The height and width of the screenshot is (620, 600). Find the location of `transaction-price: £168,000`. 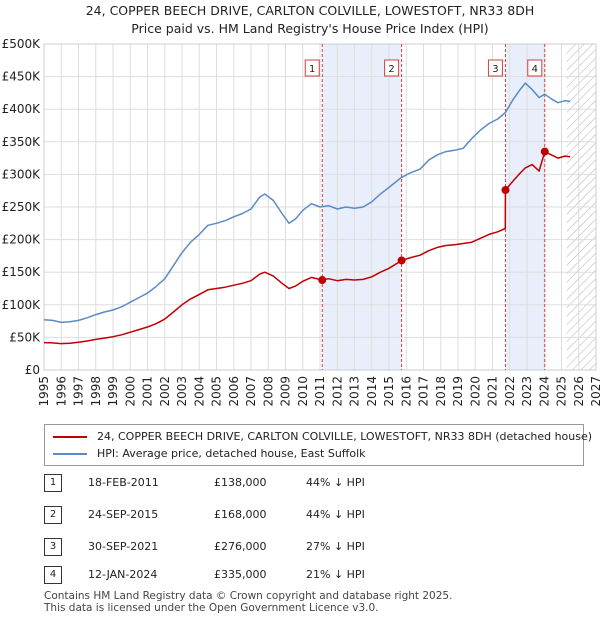

transaction-price: £168,000 is located at coordinates (240, 514).